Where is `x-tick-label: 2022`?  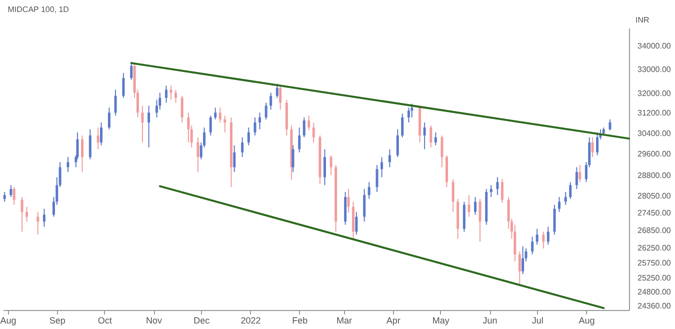 x-tick-label: 2022 is located at coordinates (250, 321).